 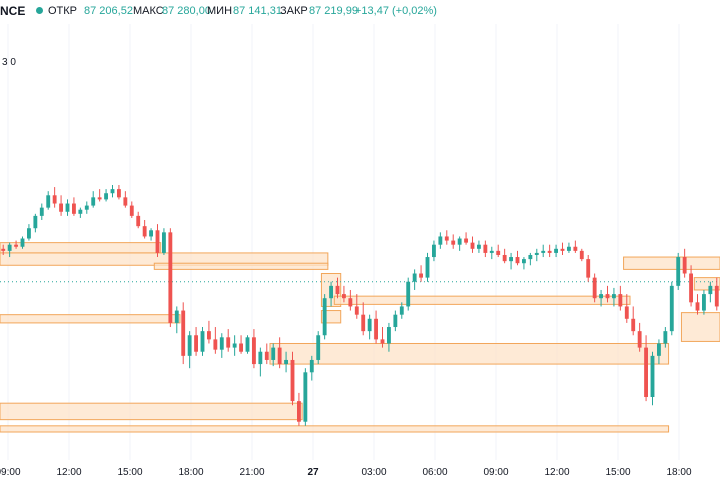 I want to click on symbol-name: NCE, so click(x=13, y=11).